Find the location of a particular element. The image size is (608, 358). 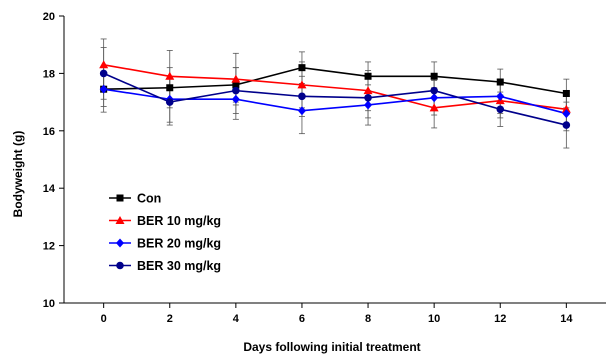

x-axis-title: Days following initial treatment is located at coordinates (331, 347).